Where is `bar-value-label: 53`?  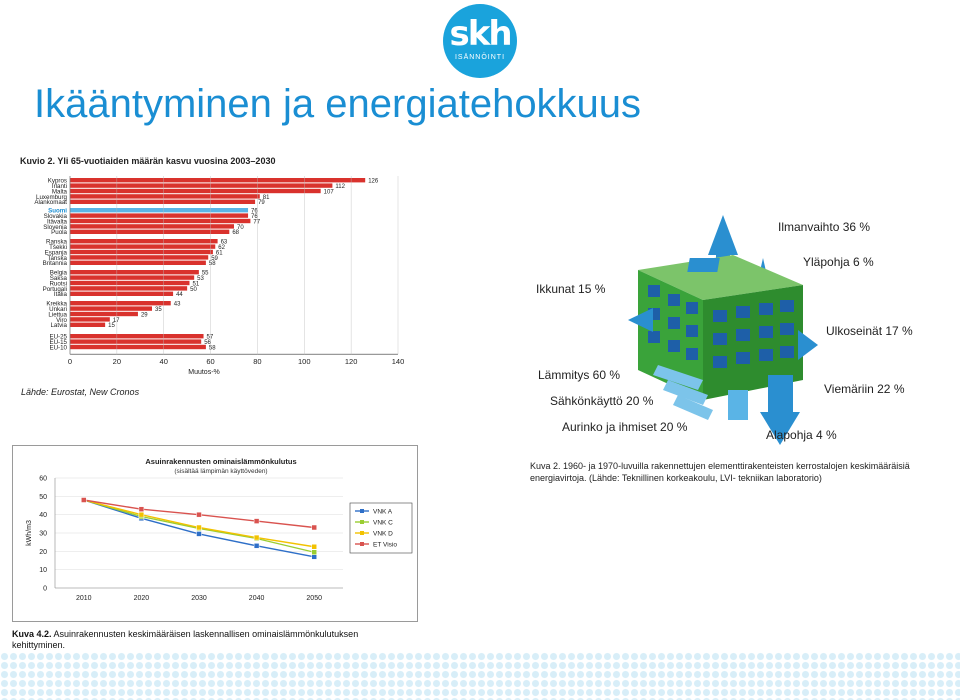 bar-value-label: 53 is located at coordinates (200, 279).